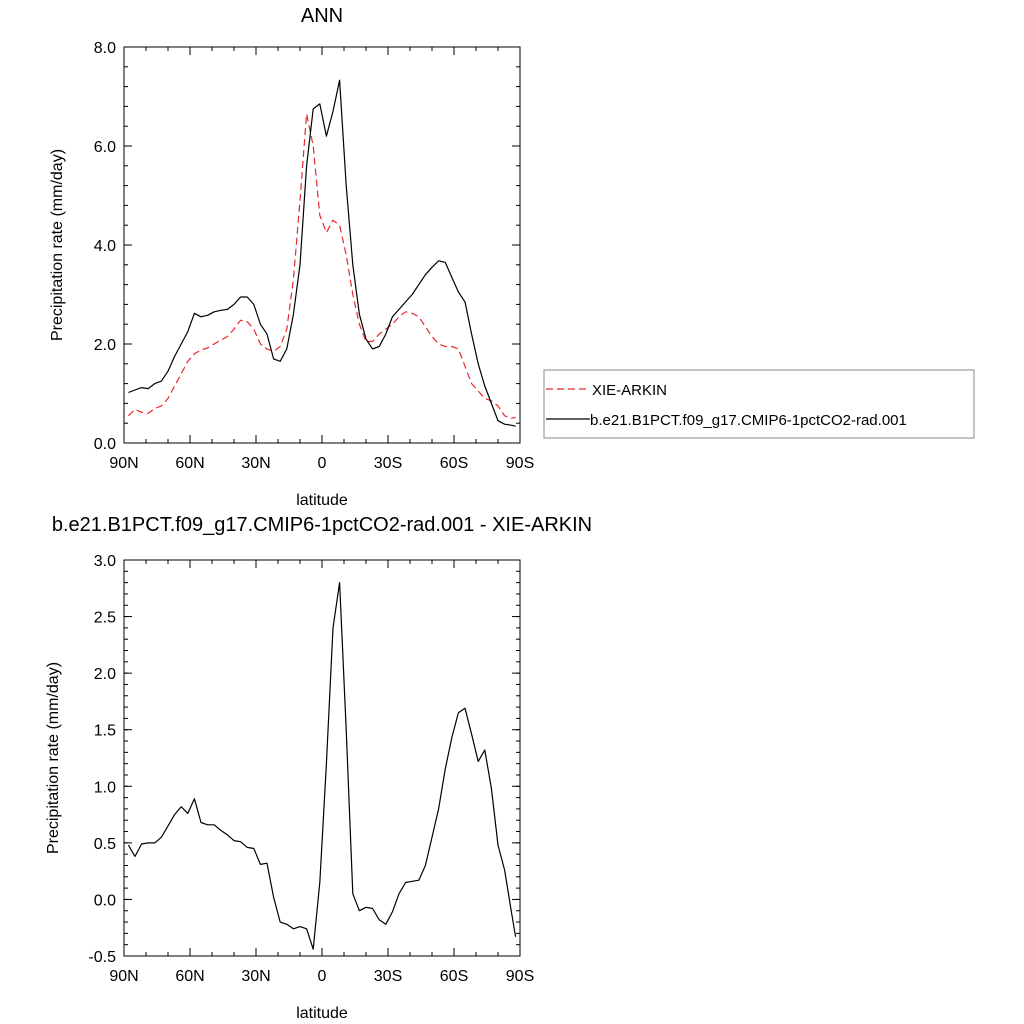 The height and width of the screenshot is (1024, 1024). I want to click on legend-label-xie-arkin: XIE-ARKIN, so click(629, 390).